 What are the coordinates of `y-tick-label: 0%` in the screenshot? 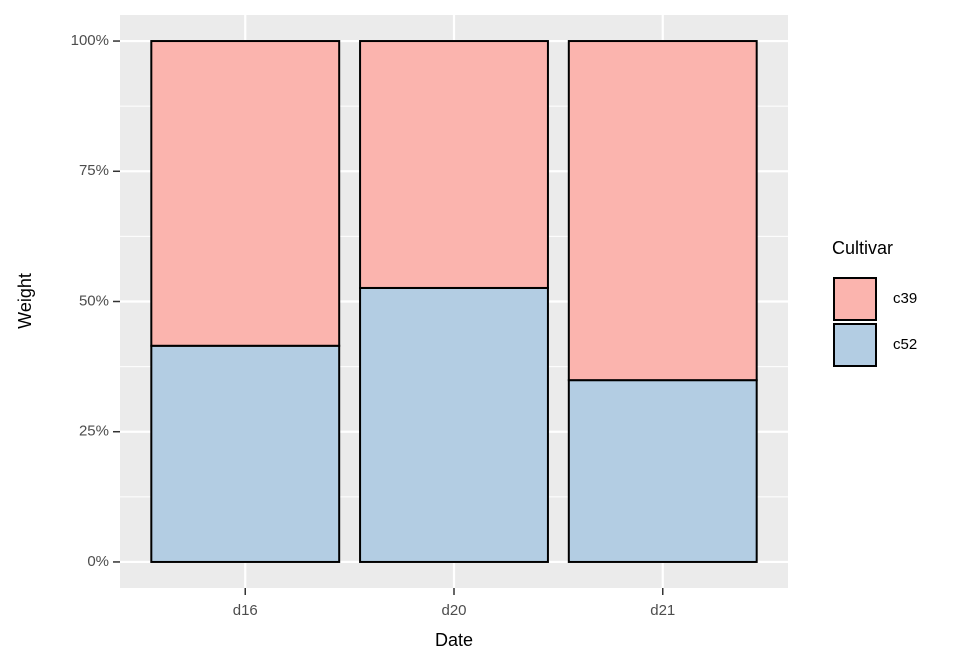 It's located at (98, 561).